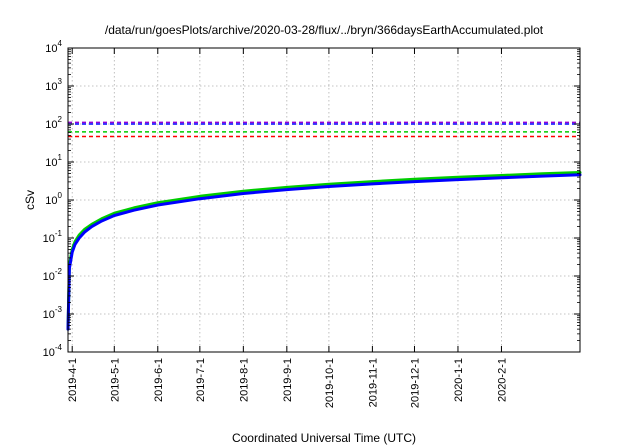 Image resolution: width=640 pixels, height=448 pixels. I want to click on x-tick-label: 2019-9-1, so click(288, 380).